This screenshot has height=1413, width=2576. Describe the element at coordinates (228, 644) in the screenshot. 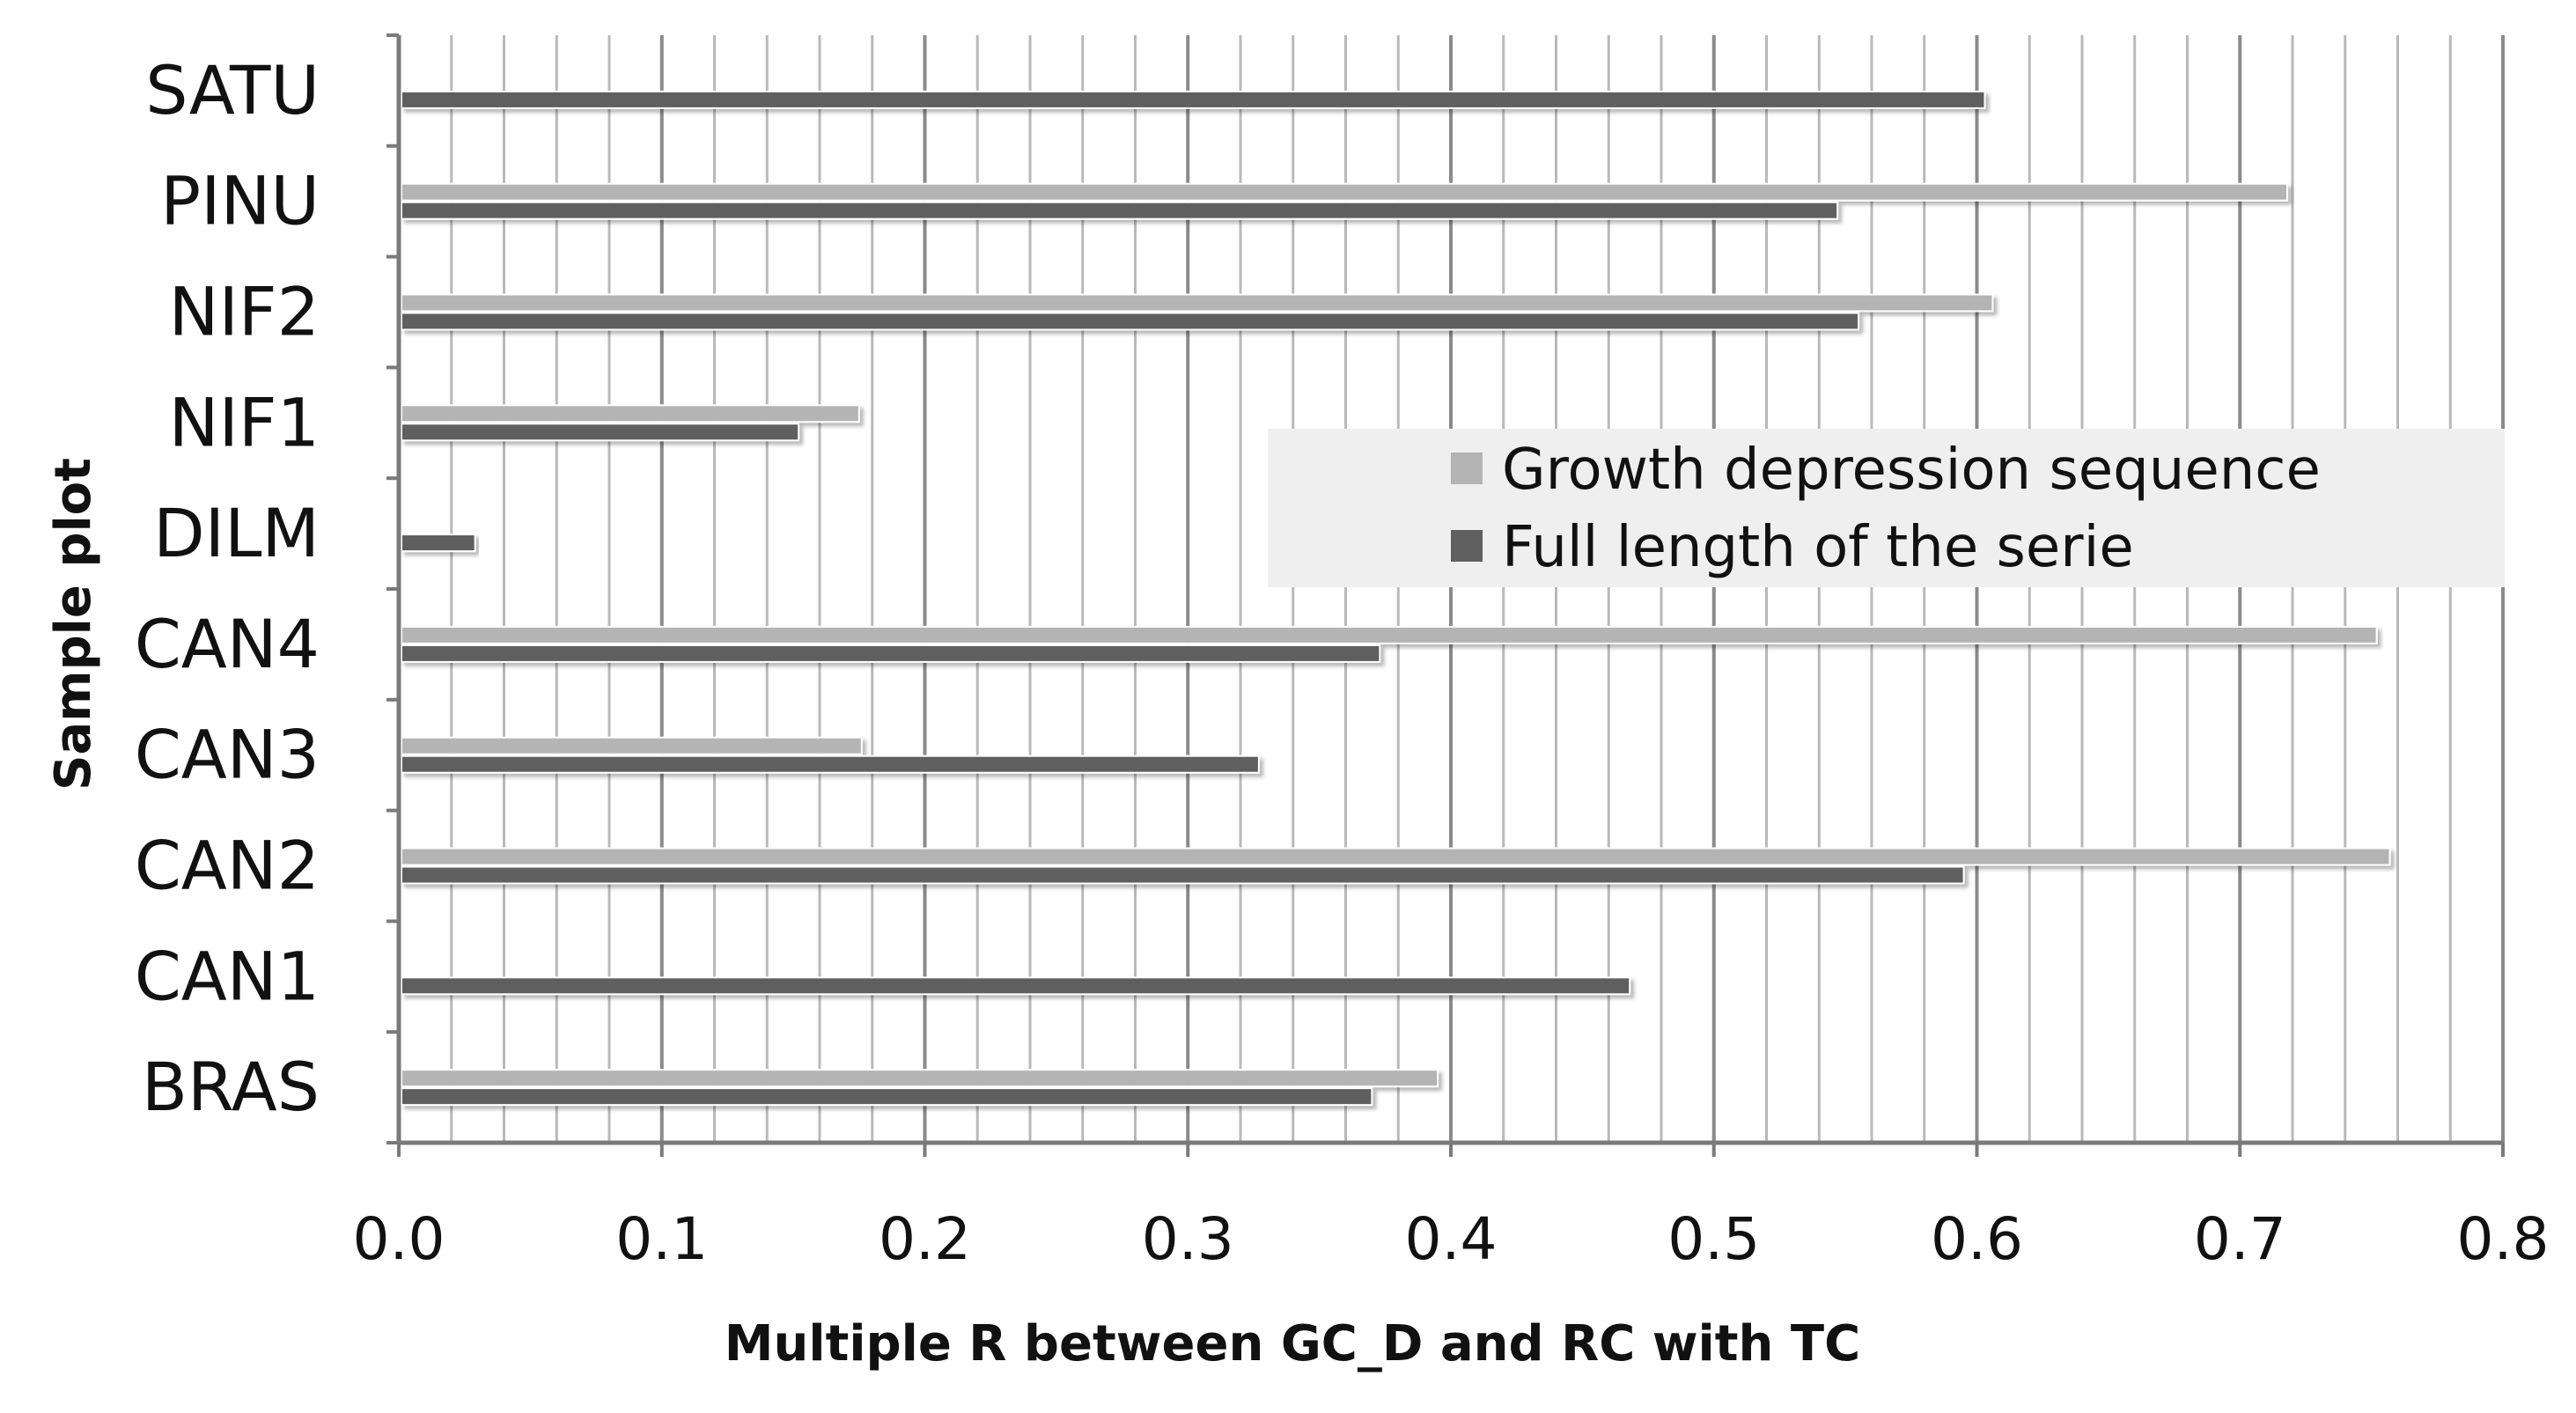

I see `category-label-can4: CAN4` at that location.